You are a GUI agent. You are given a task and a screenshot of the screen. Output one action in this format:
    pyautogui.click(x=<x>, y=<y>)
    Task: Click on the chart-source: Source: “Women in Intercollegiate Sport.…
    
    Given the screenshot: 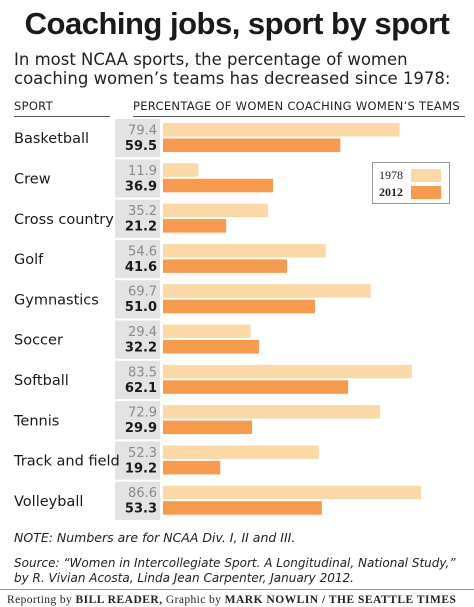 What is the action you would take?
    pyautogui.click(x=235, y=570)
    